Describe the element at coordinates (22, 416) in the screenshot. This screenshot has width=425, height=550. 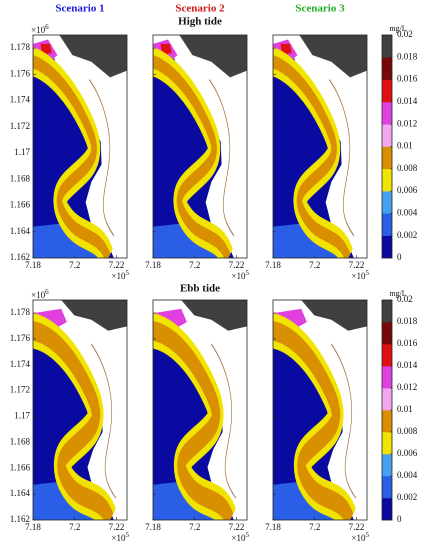
I see `y-tick-label: 1.17` at that location.